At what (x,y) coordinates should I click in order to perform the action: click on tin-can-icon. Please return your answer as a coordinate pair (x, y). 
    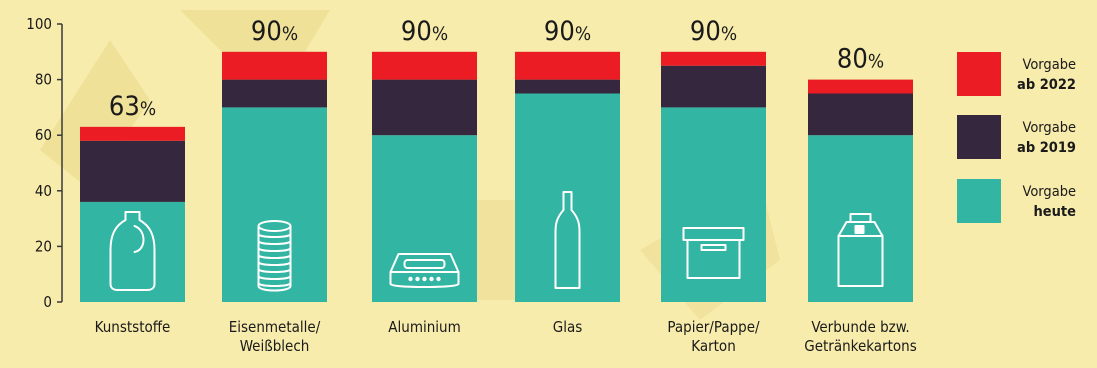
    Looking at the image, I should click on (274, 256).